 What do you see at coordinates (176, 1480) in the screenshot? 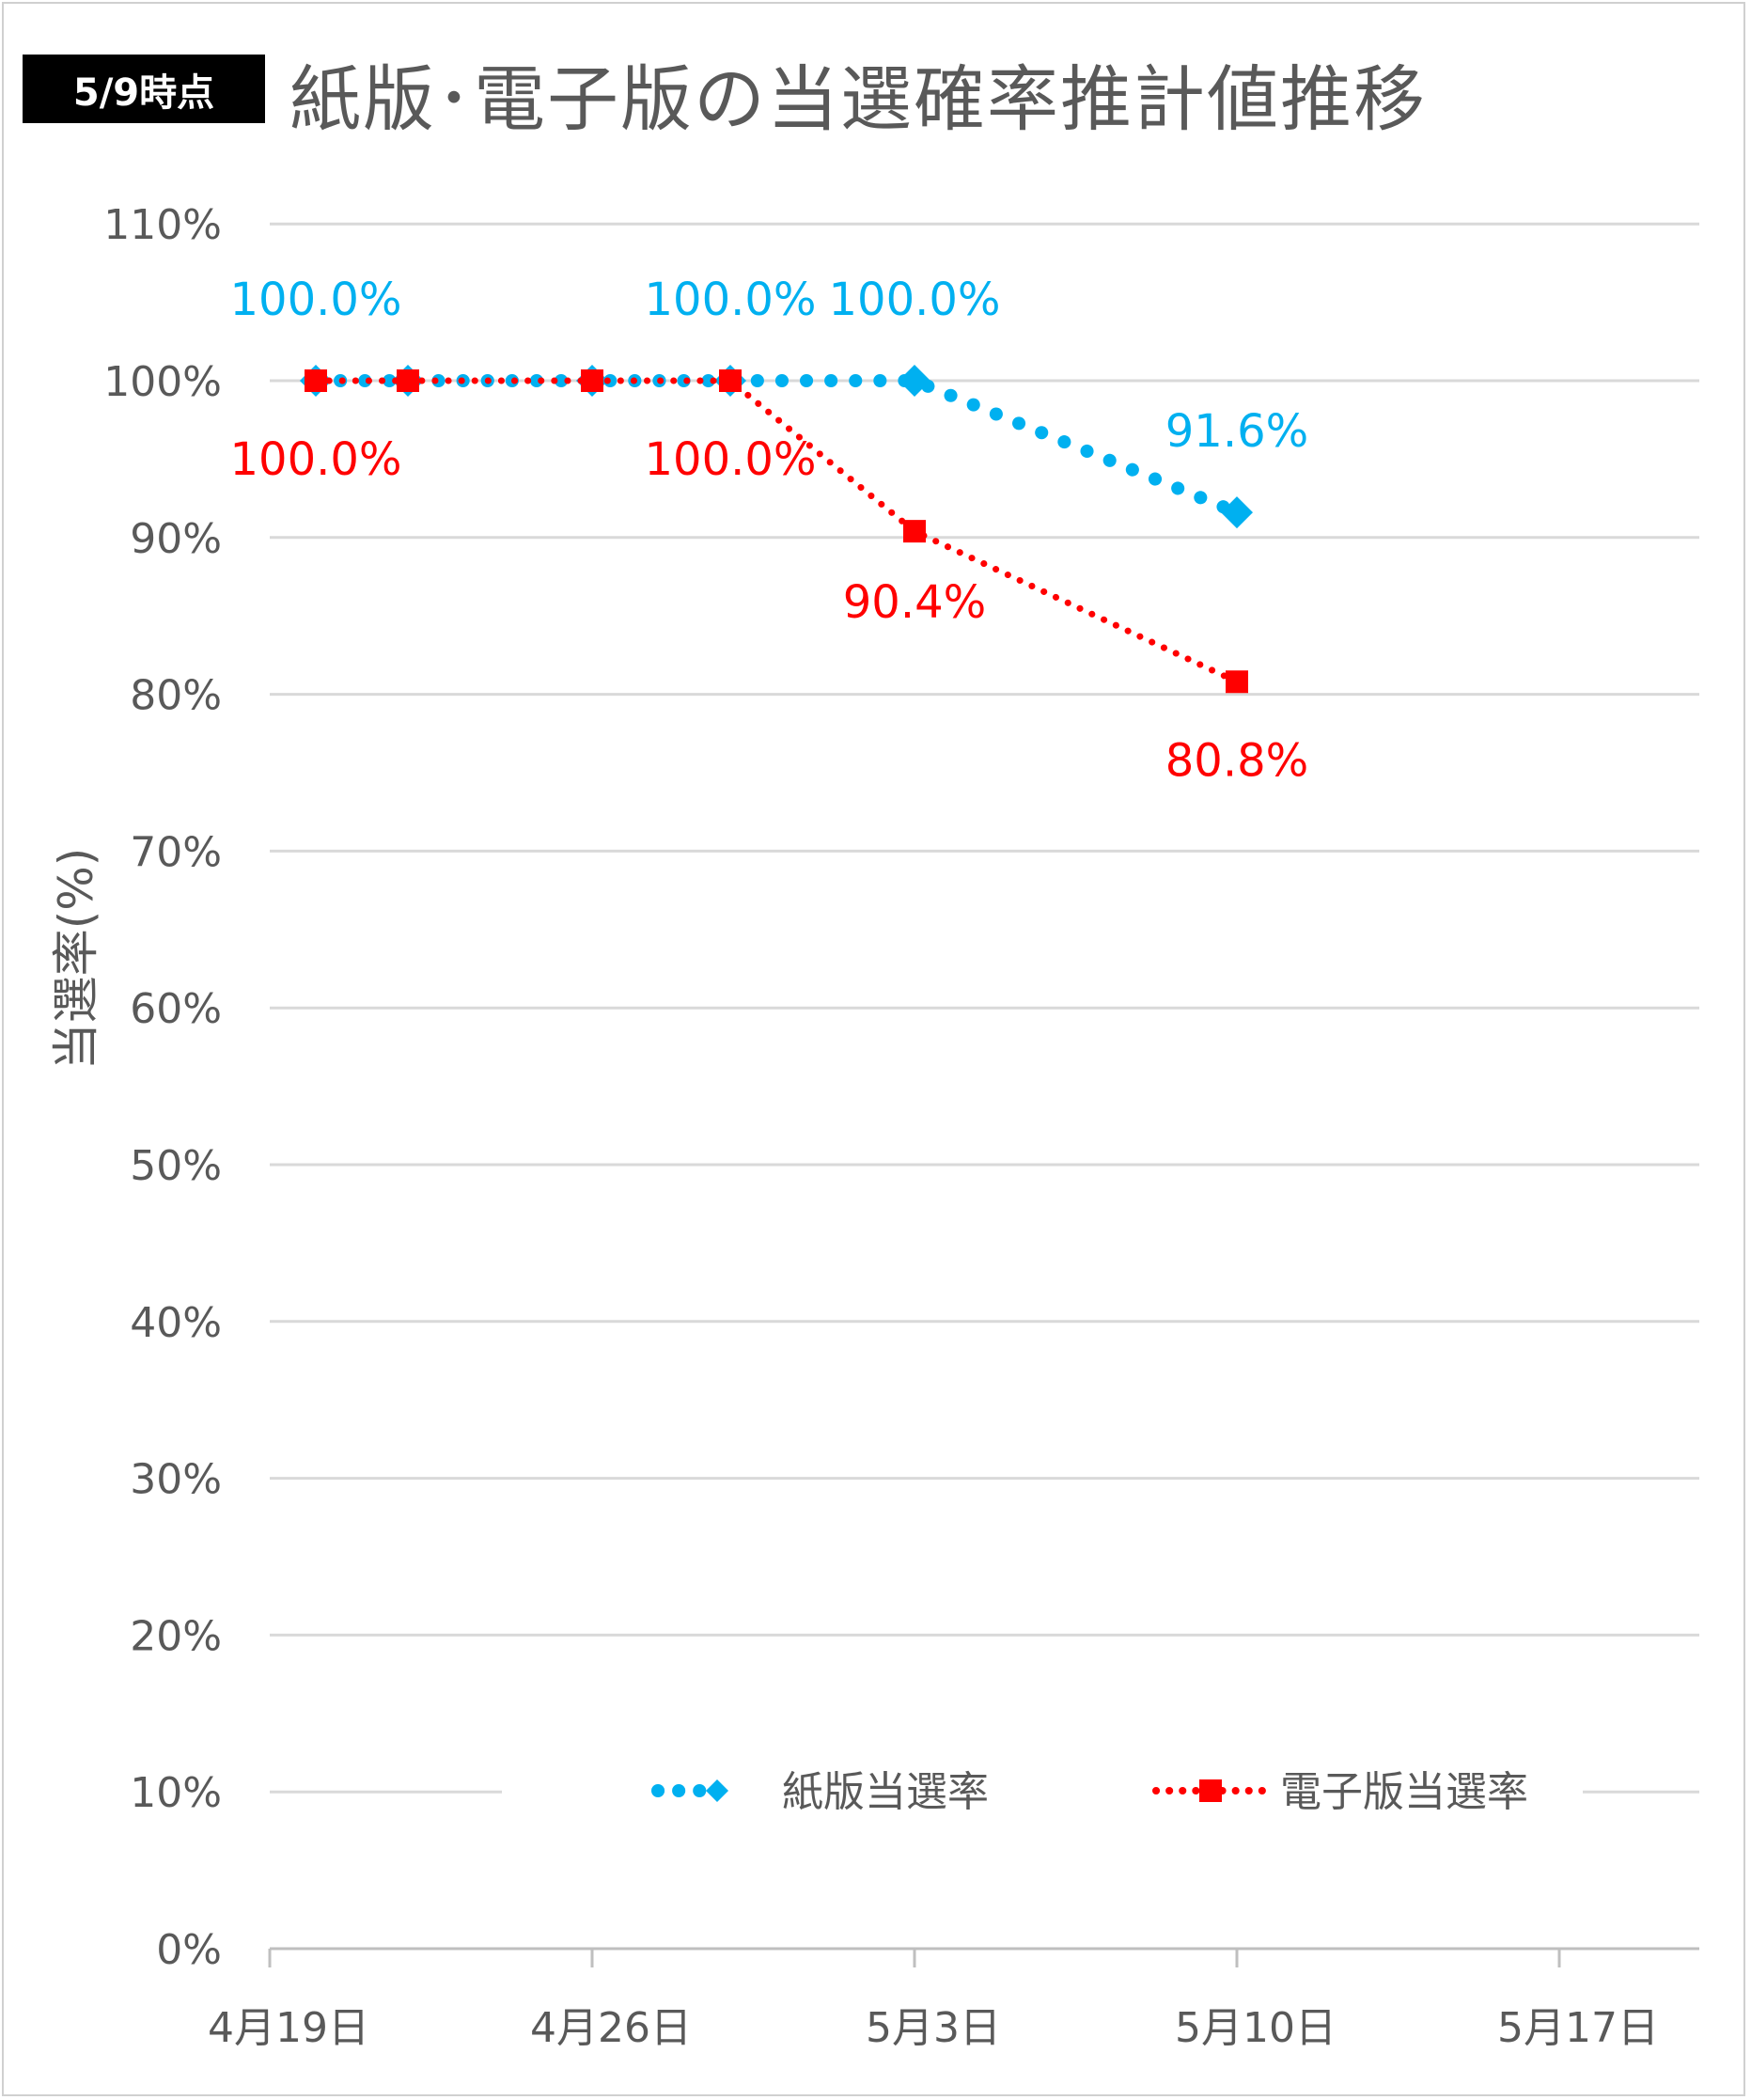
I see `y-tick-label: 30%` at bounding box center [176, 1480].